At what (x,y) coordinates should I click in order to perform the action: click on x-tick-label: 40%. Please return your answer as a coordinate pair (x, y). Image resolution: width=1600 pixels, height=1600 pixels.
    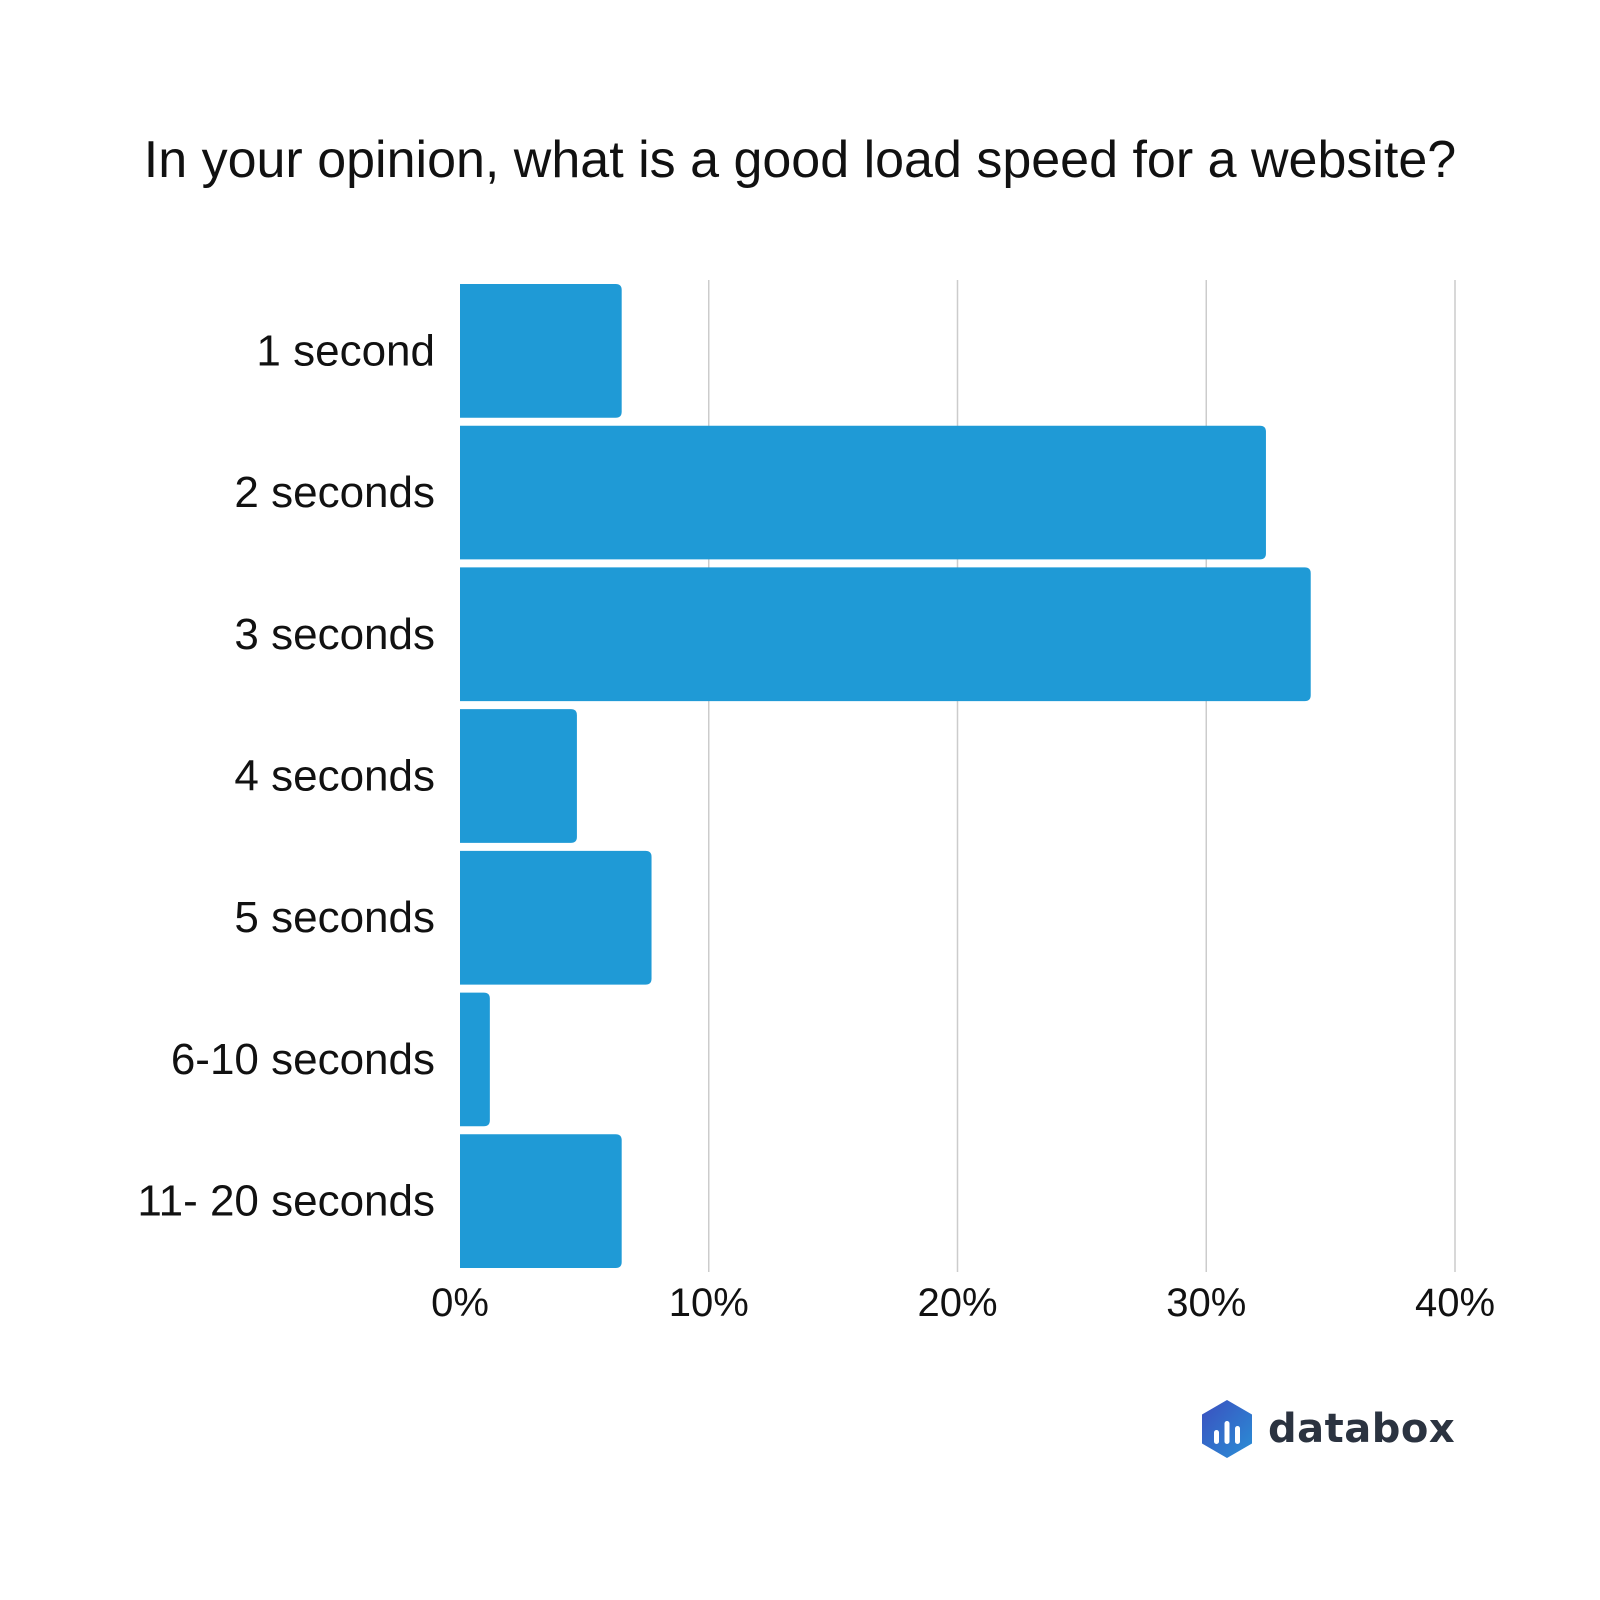
    Looking at the image, I should click on (1455, 1303).